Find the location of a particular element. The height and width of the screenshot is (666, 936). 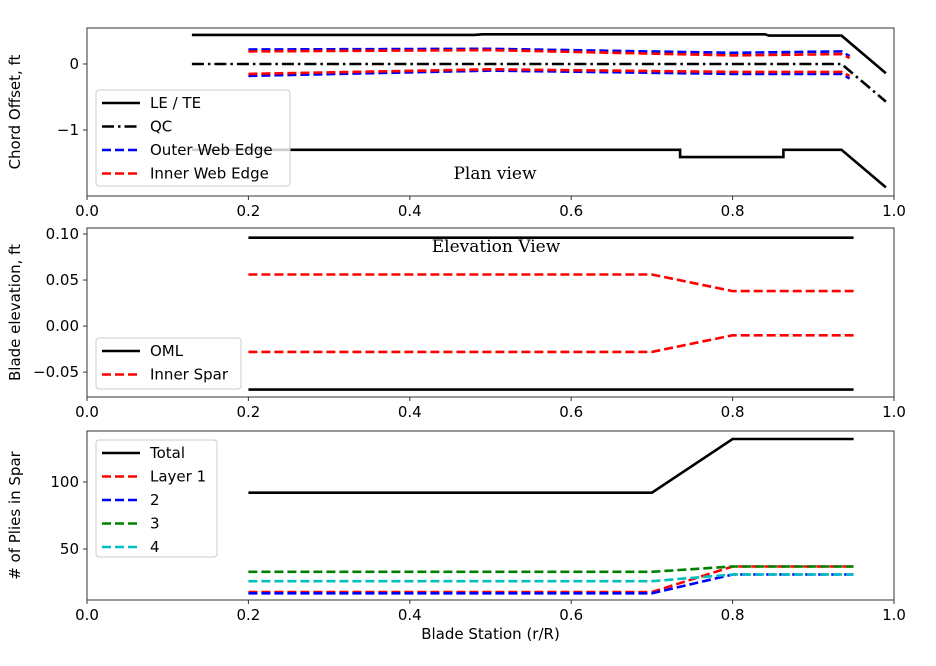

legend-label: LE / TE is located at coordinates (175, 103).